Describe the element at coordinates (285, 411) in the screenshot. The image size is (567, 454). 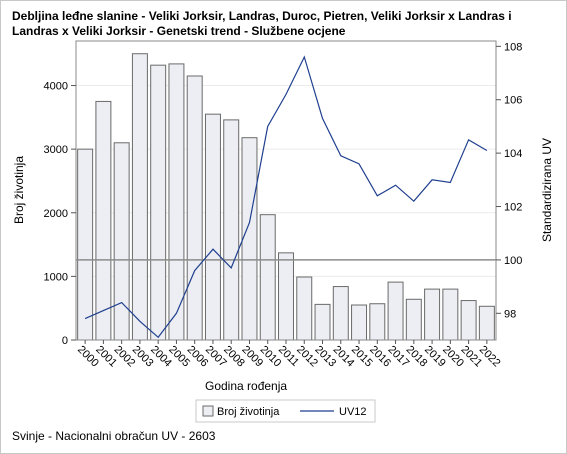
I see `legend-box` at that location.